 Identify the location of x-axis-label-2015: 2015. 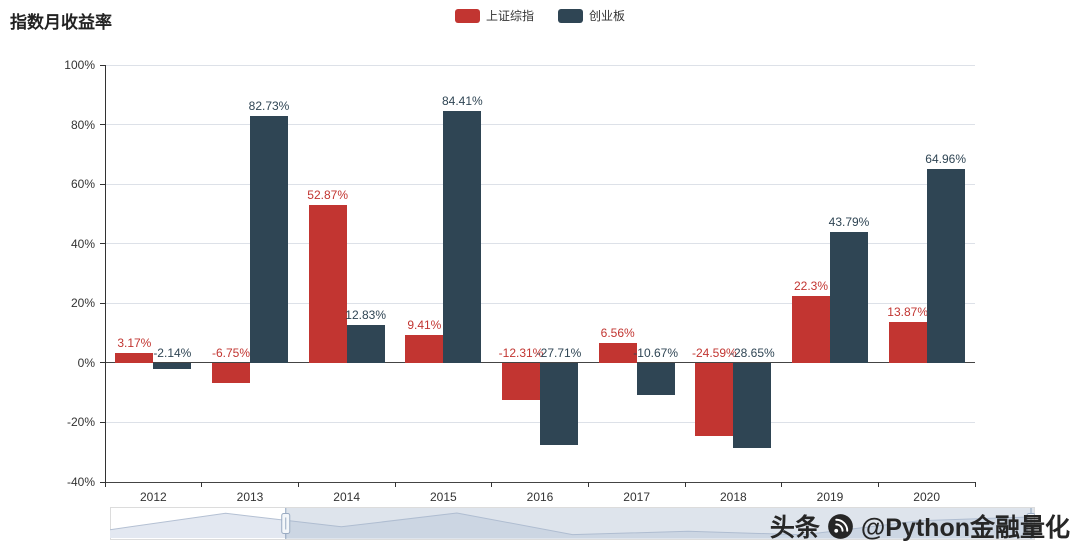
(443, 497).